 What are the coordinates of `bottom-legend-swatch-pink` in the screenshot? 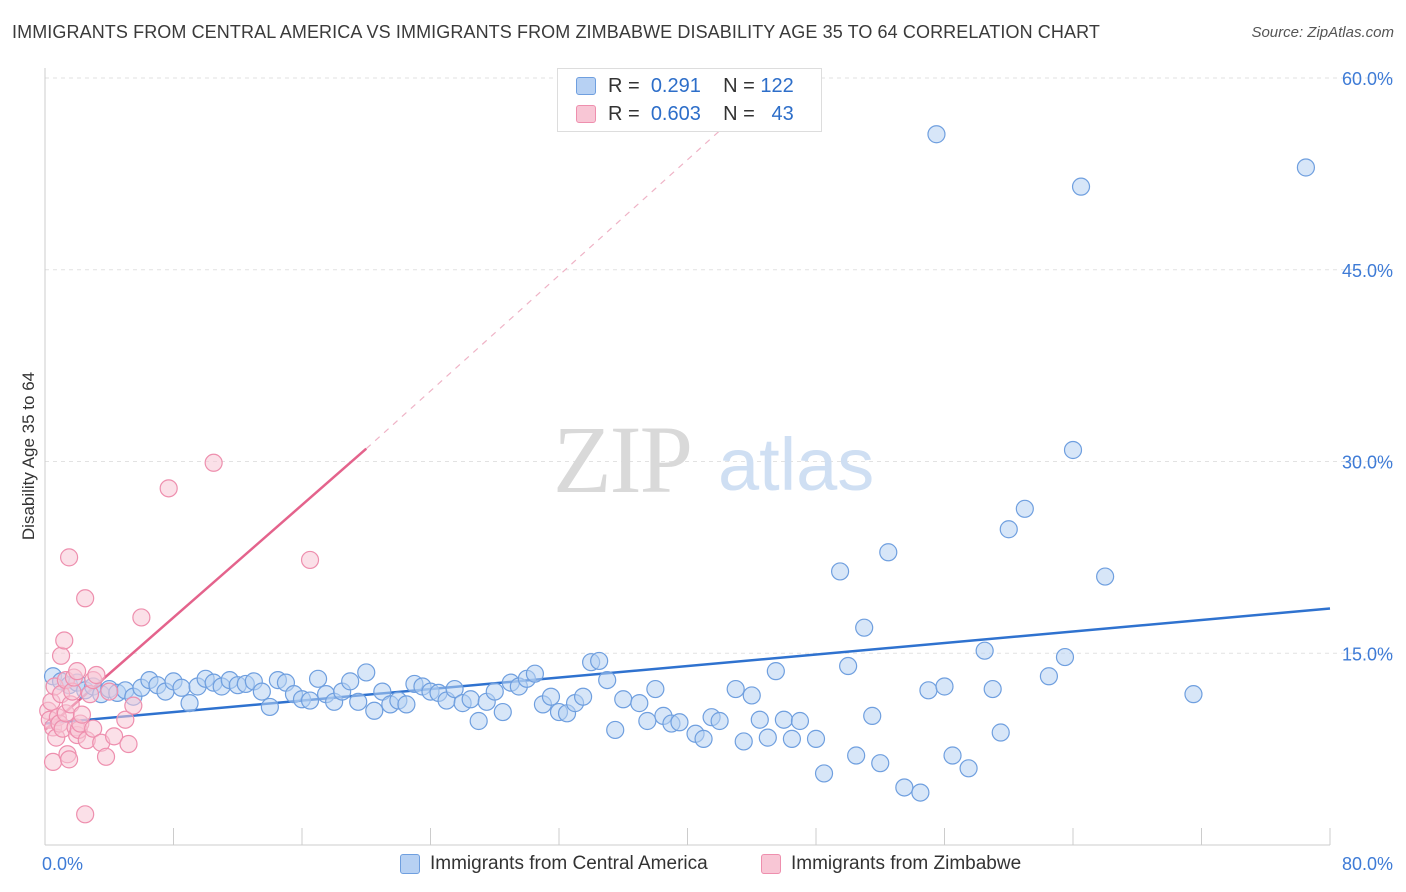 It's located at (771, 864).